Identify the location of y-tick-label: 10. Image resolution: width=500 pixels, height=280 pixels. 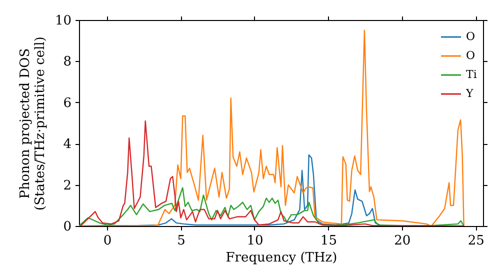
(63, 21).